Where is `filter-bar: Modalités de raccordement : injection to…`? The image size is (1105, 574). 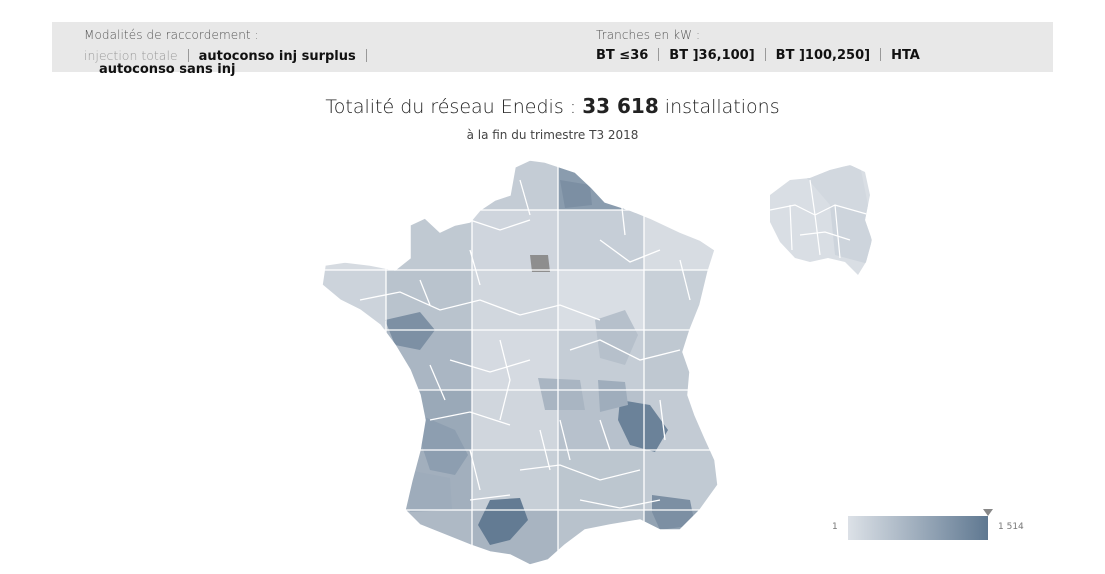
filter-bar: Modalités de raccordement : injection to… is located at coordinates (552, 49).